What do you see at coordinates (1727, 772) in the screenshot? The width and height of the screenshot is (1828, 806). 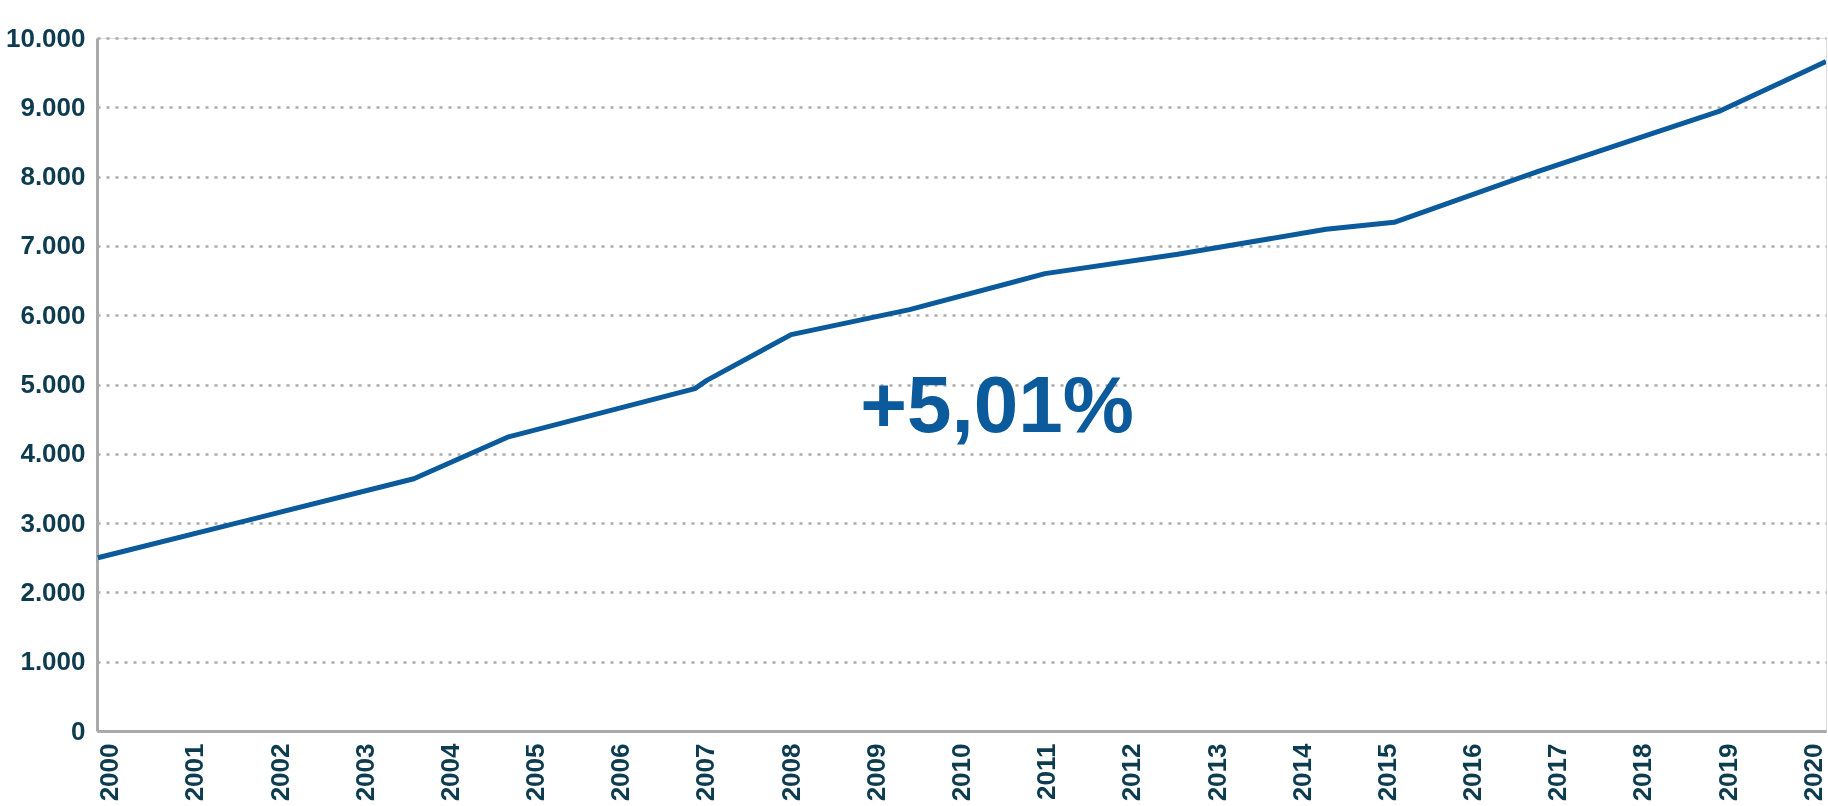 I see `x-tick-label: 2019` at bounding box center [1727, 772].